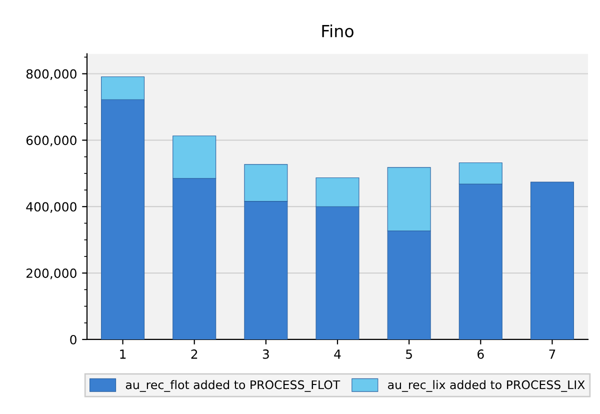 Image resolution: width=600 pixels, height=414 pixels. I want to click on y-tick-label: 0, so click(73, 339).